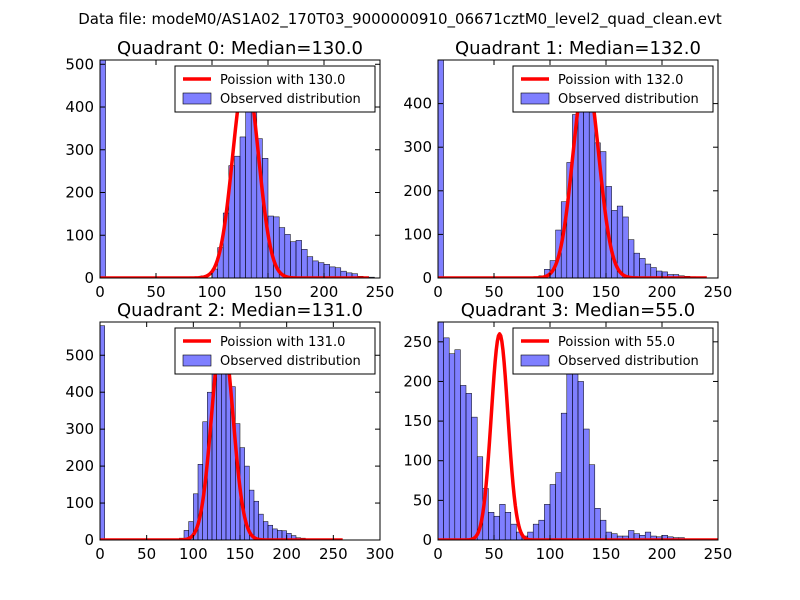 The height and width of the screenshot is (600, 800). What do you see at coordinates (240, 48) in the screenshot?
I see `chart-title: Quadrant 0: Median=130.0` at bounding box center [240, 48].